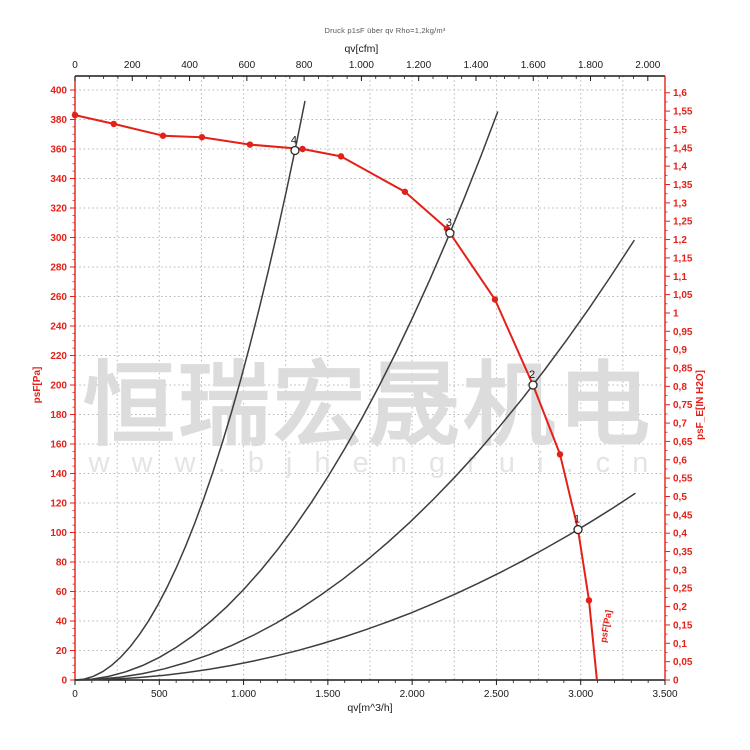 This screenshot has width=750, height=750. I want to click on bottom-tick-label: 2.000, so click(412, 694).